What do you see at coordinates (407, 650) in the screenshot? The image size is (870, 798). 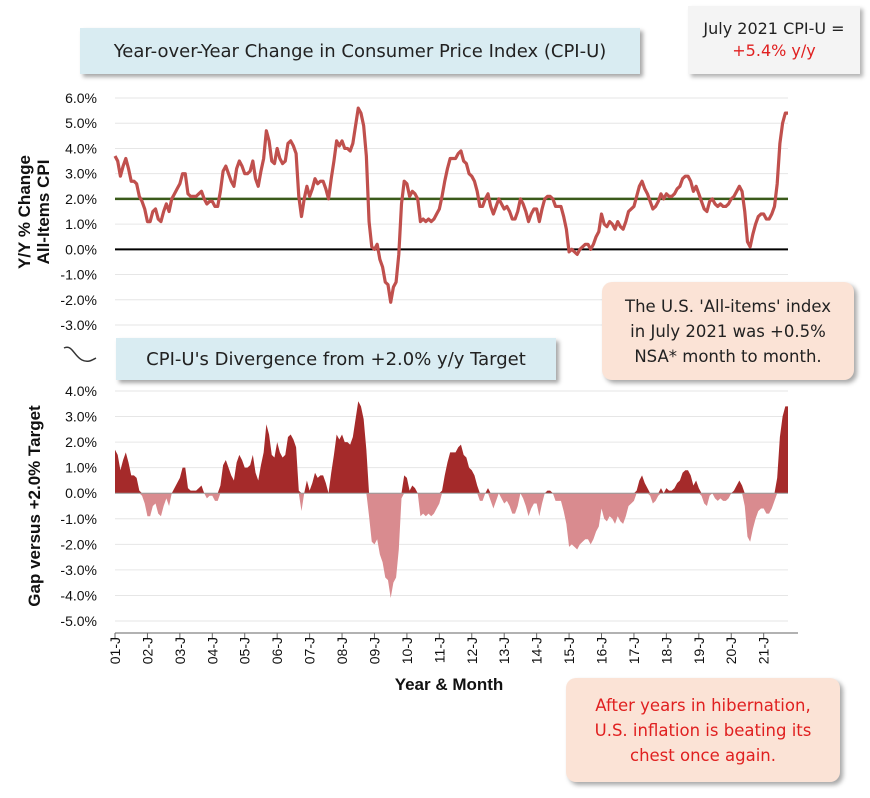 I see `x-tick-label: 10-J` at bounding box center [407, 650].